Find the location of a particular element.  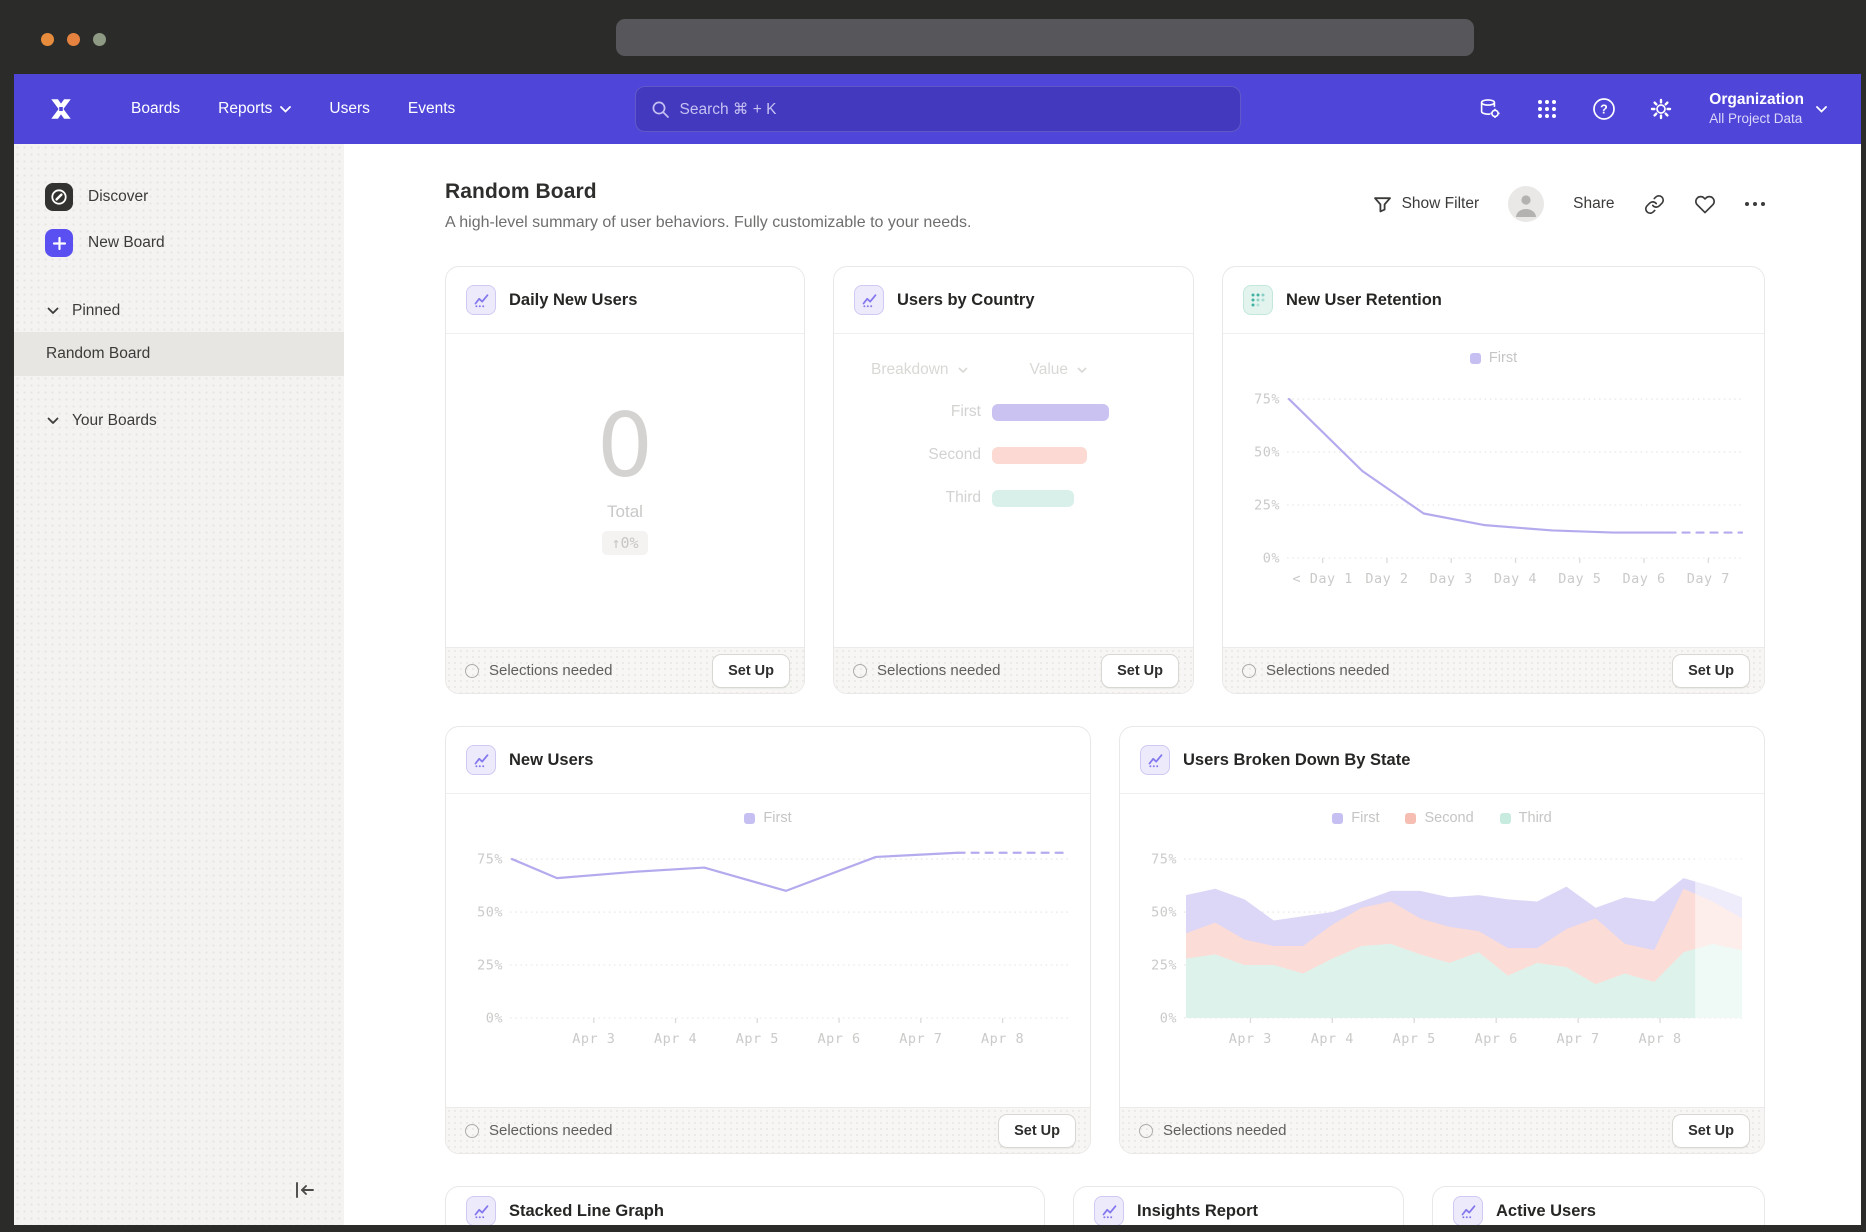

traffic-lights is located at coordinates (73, 39).